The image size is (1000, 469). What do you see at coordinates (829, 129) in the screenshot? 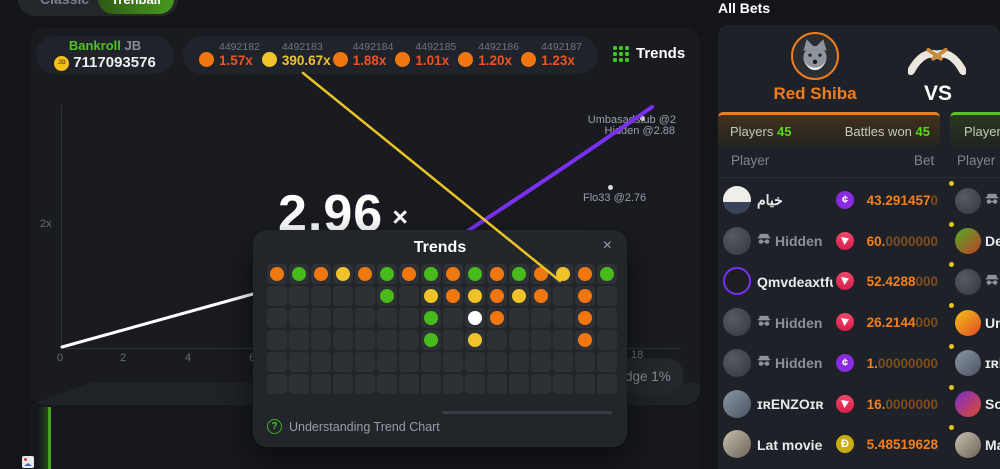
I see `team-a-stats-tab: Players 45 Battles won 45` at bounding box center [829, 129].